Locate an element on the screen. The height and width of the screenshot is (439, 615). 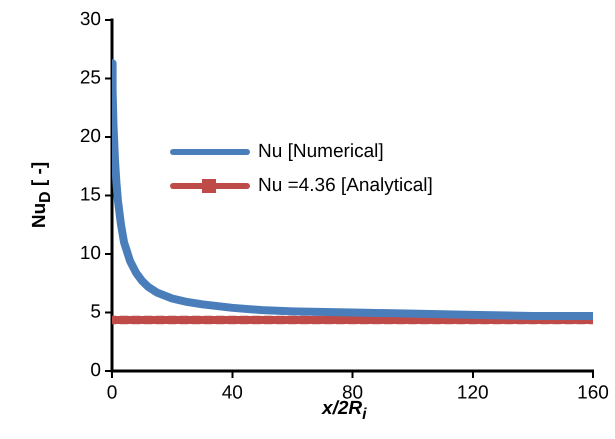
x-tick-label: 160 is located at coordinates (593, 393).